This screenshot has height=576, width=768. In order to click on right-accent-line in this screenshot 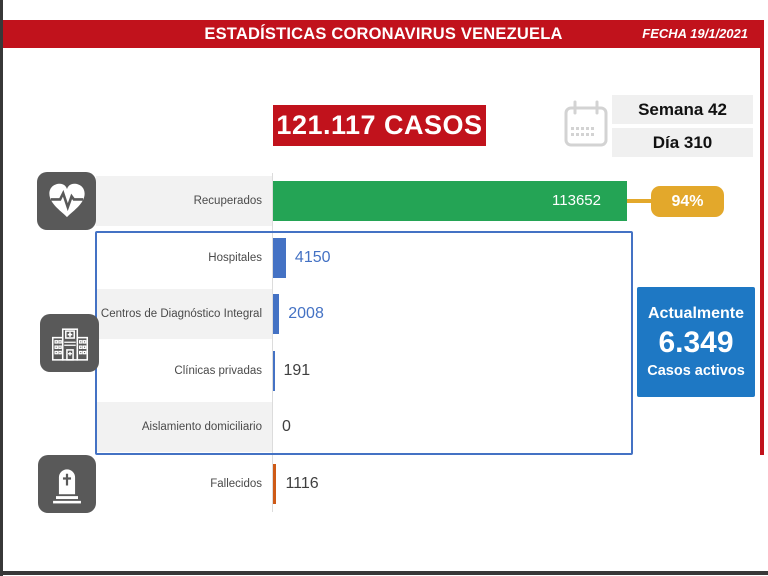, I will do `click(762, 237)`.